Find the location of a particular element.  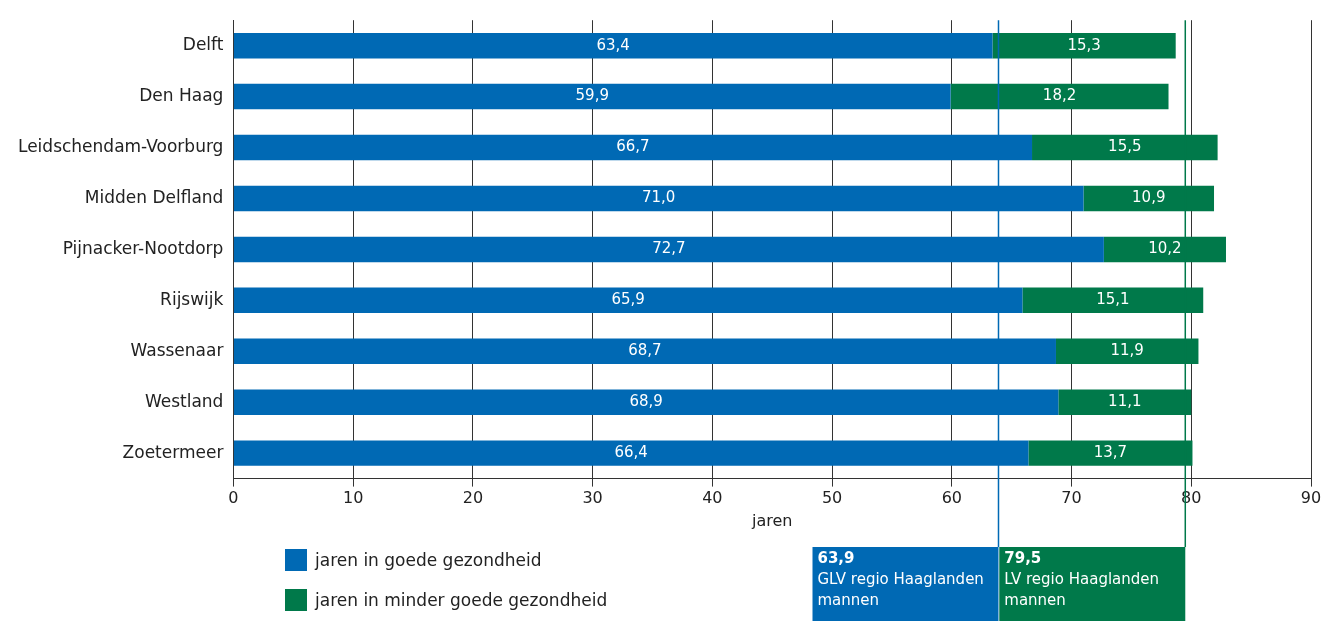

data-label: 10,2 is located at coordinates (1165, 248).